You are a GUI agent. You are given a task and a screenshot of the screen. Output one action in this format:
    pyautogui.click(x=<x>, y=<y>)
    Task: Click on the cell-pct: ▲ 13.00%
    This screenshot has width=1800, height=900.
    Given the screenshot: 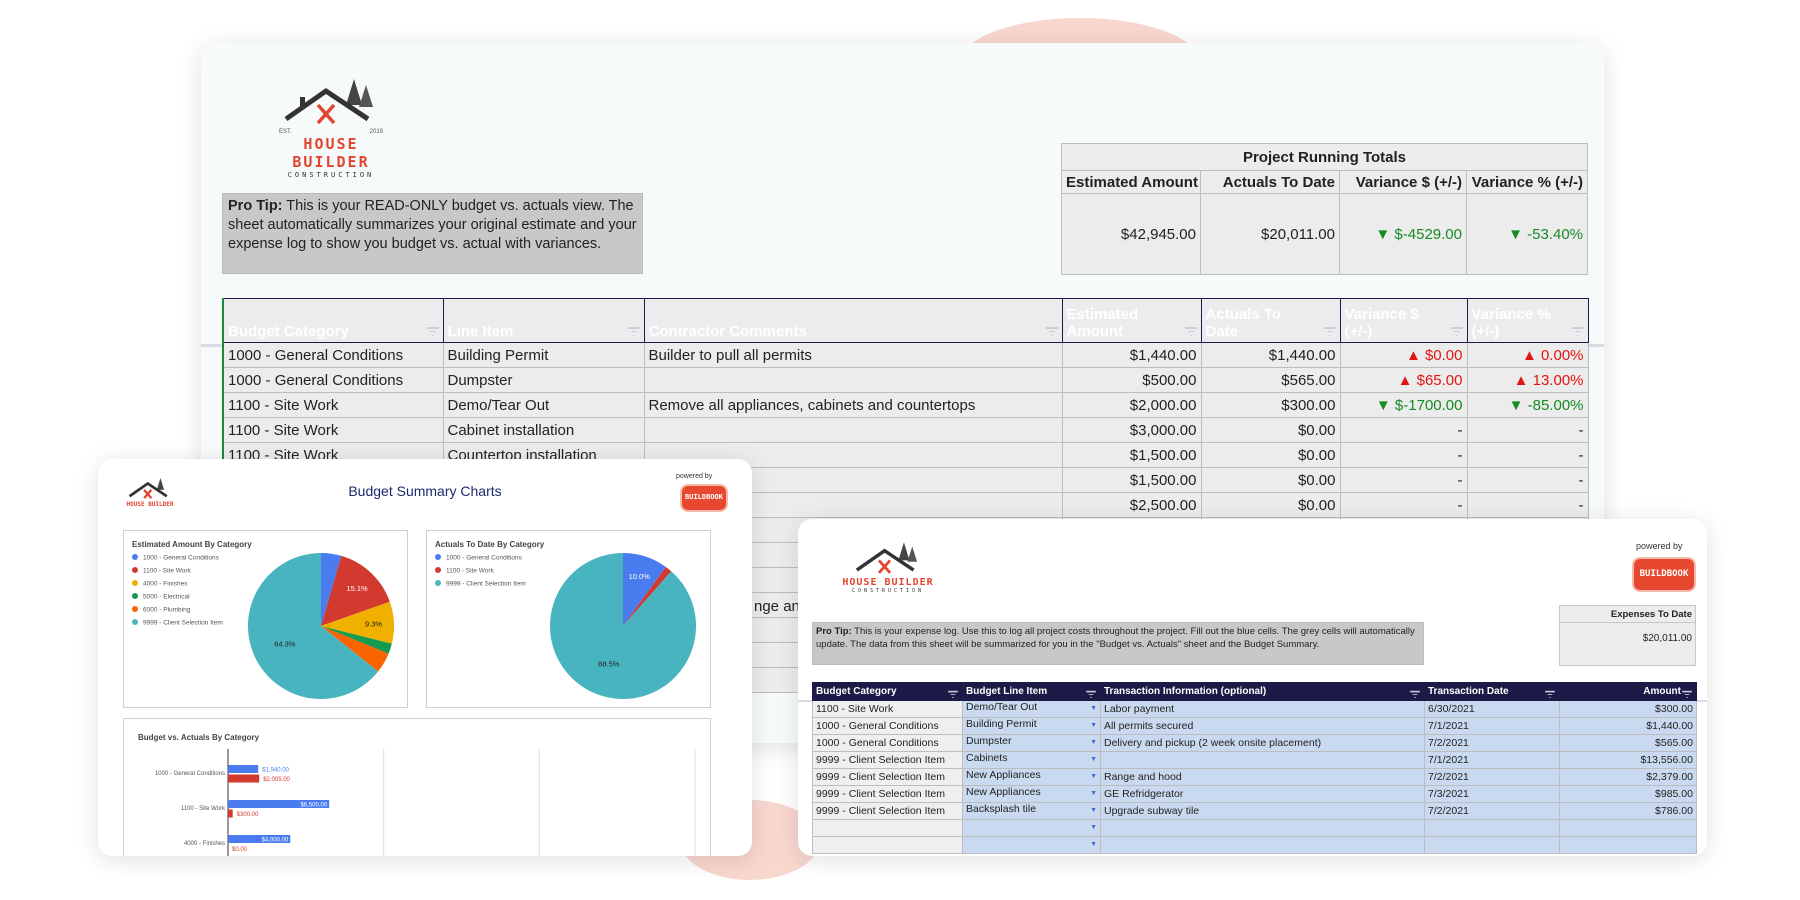 What is the action you would take?
    pyautogui.click(x=1527, y=380)
    